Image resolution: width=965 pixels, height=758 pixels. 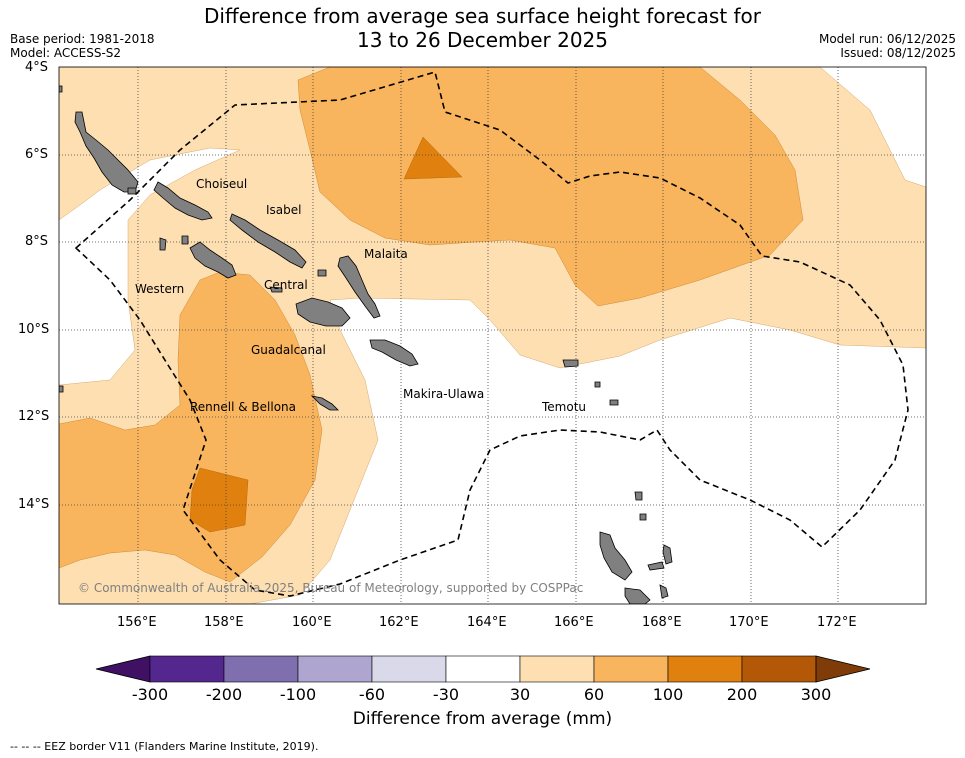 I want to click on lon-tick-172e: 172°E, so click(x=837, y=622).